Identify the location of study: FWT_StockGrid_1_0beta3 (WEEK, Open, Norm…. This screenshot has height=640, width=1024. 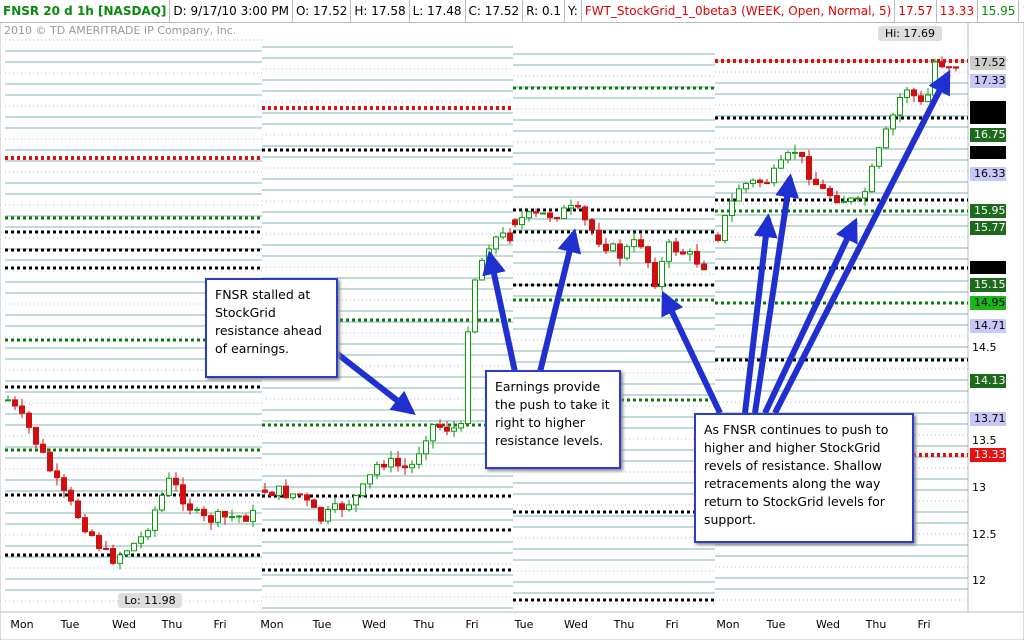
(739, 11).